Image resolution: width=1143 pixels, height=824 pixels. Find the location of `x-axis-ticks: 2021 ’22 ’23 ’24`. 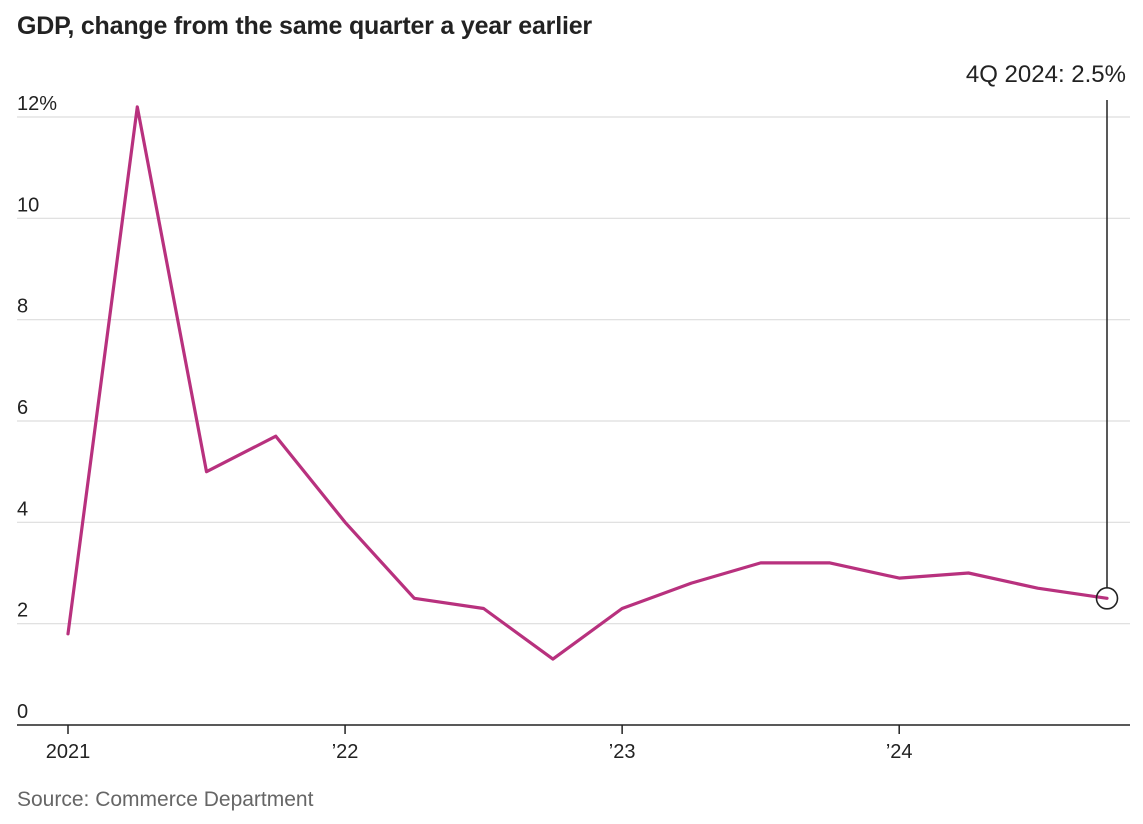

x-axis-ticks: 2021 ’22 ’23 ’24 is located at coordinates (479, 744).